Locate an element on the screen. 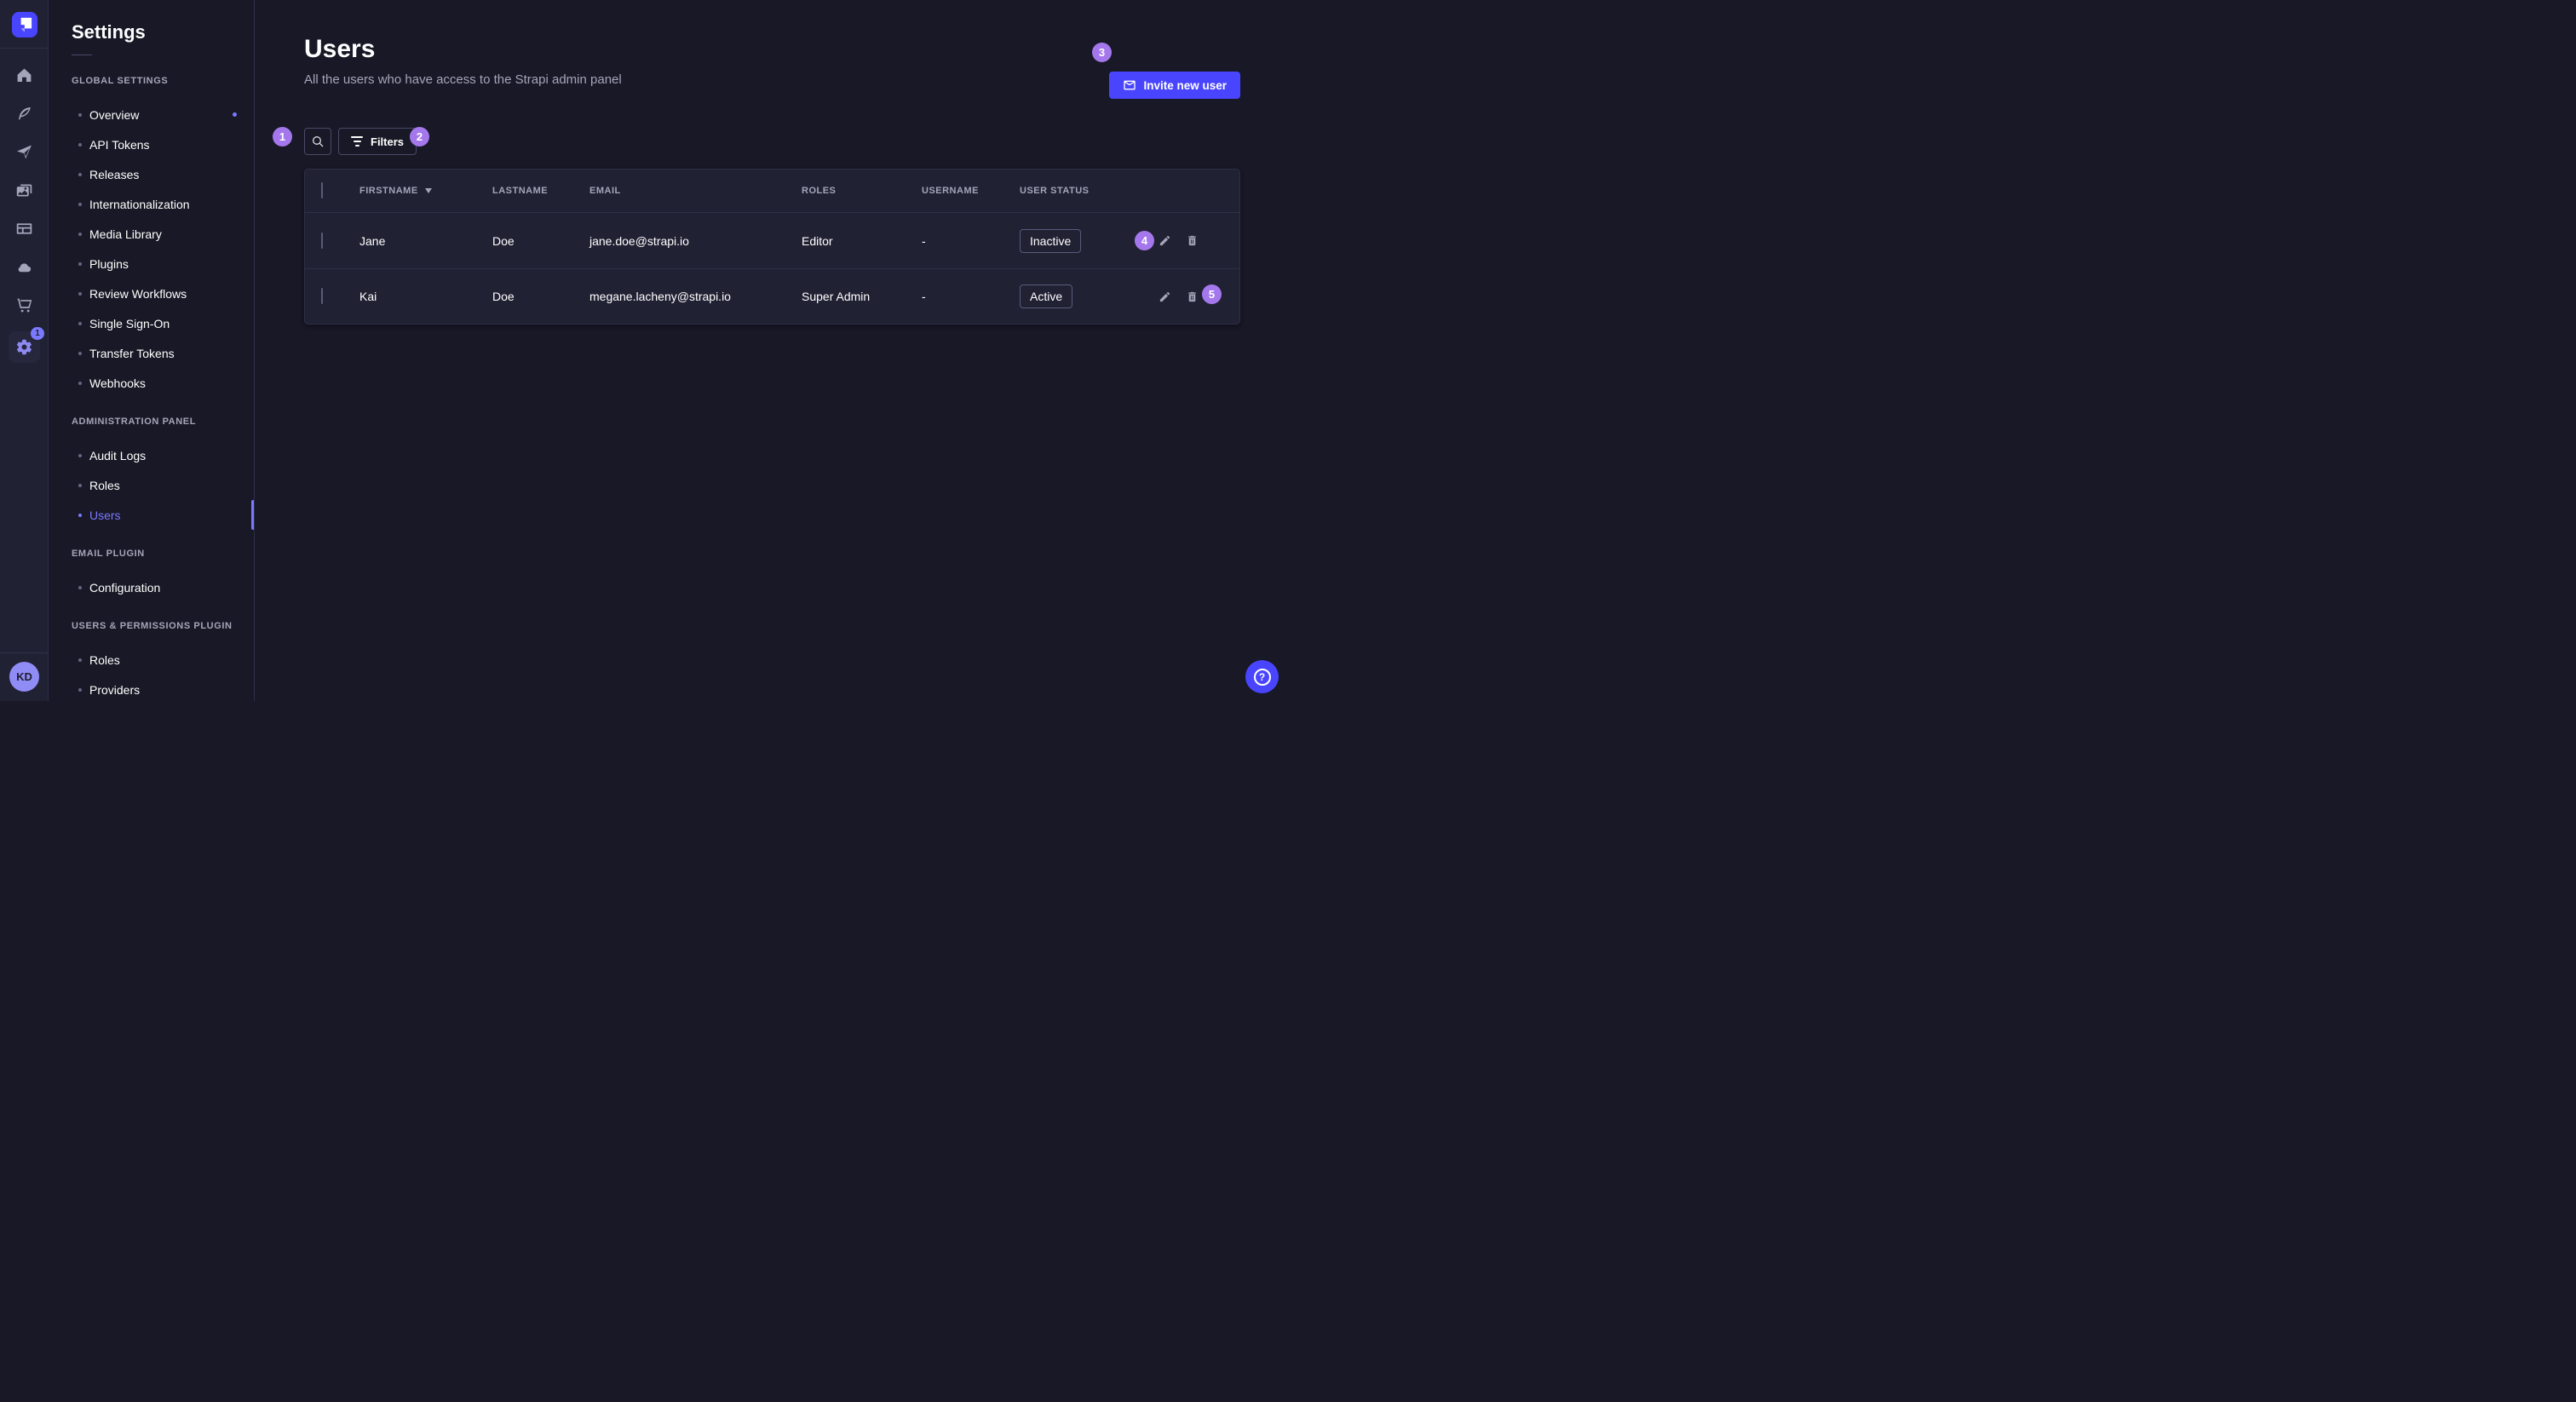 This screenshot has width=2576, height=1402. sidebar-item-internationalization: Internationalization is located at coordinates (156, 204).